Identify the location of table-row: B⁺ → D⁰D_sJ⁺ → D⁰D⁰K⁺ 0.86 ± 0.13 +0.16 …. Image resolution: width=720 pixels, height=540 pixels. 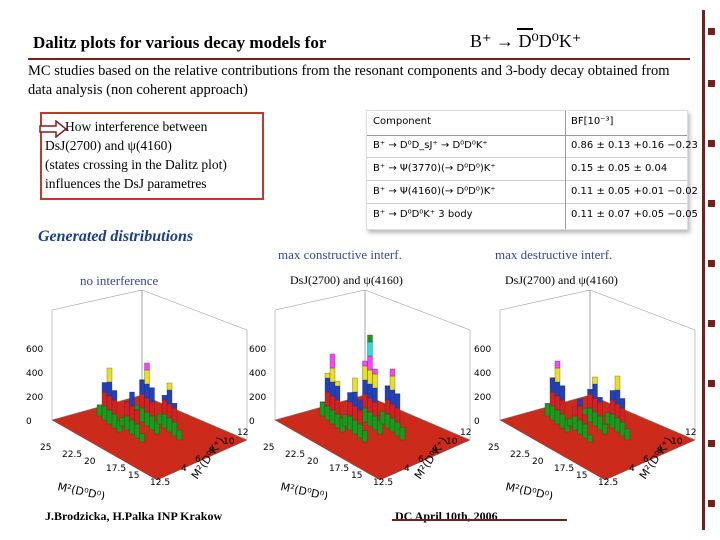
(532, 146).